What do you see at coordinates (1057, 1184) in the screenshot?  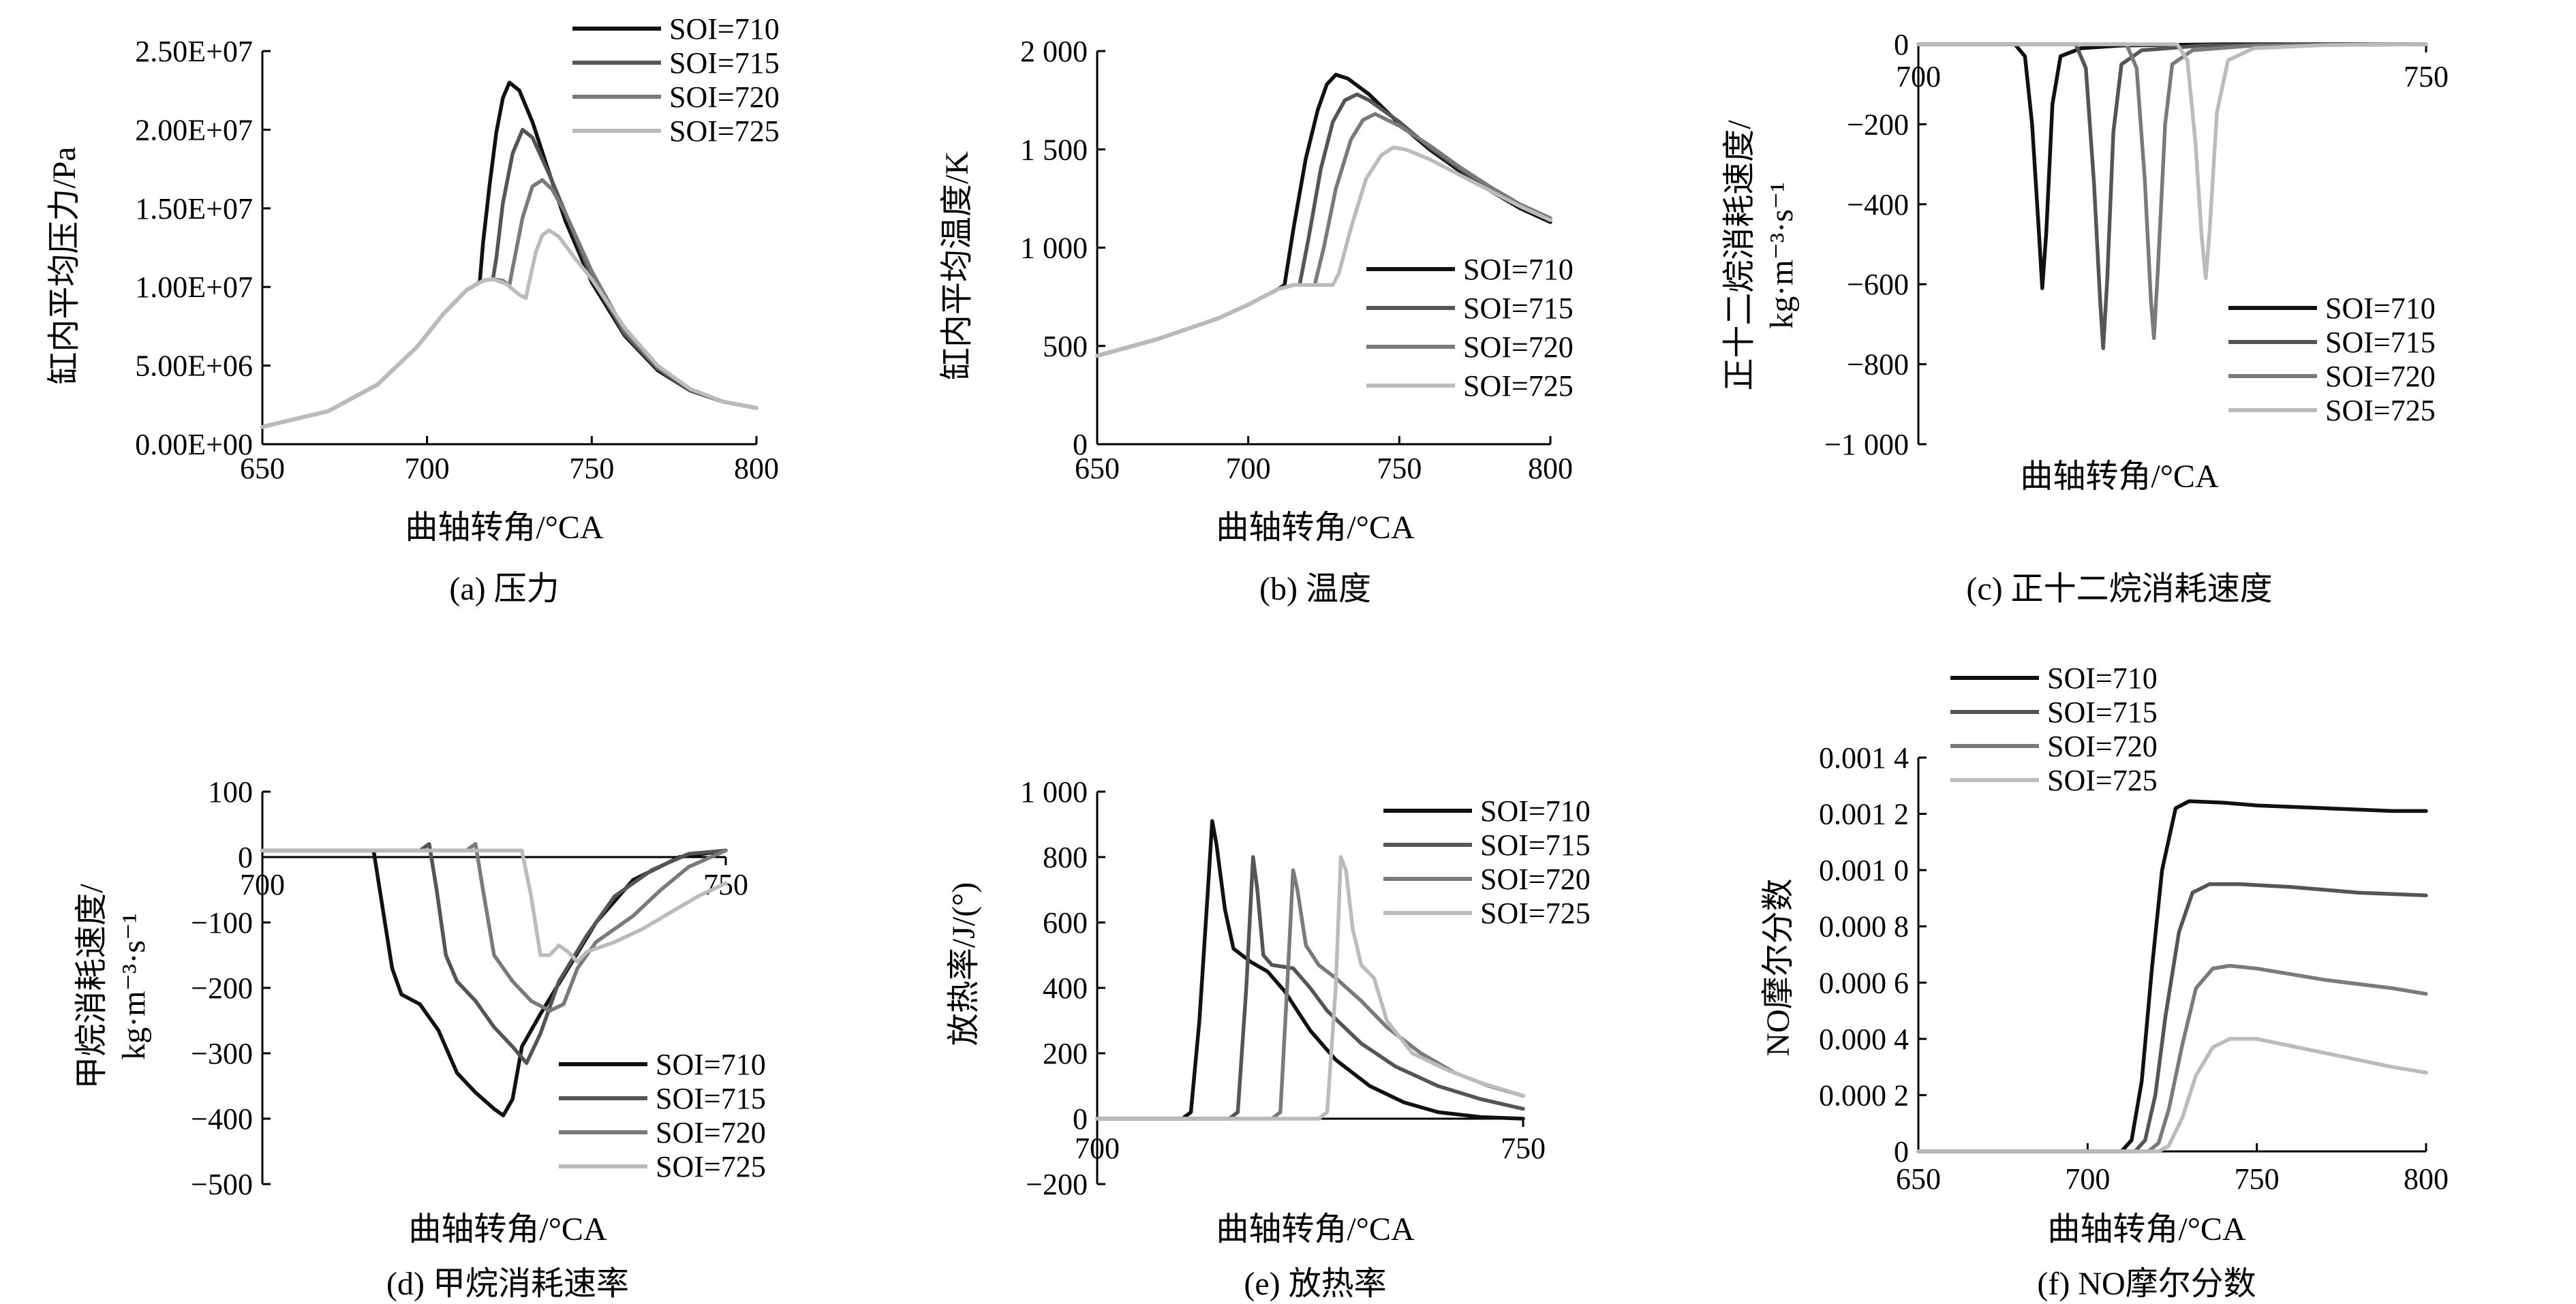 I see `panel-e-y-tick-label: −200` at bounding box center [1057, 1184].